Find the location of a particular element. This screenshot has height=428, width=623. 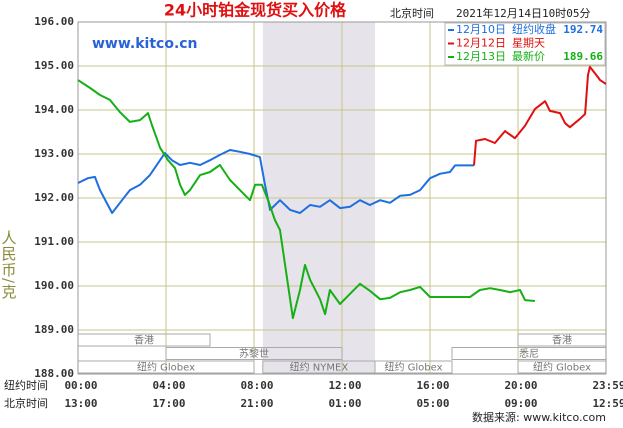

x-tick-label: 16:00 is located at coordinates (432, 385).